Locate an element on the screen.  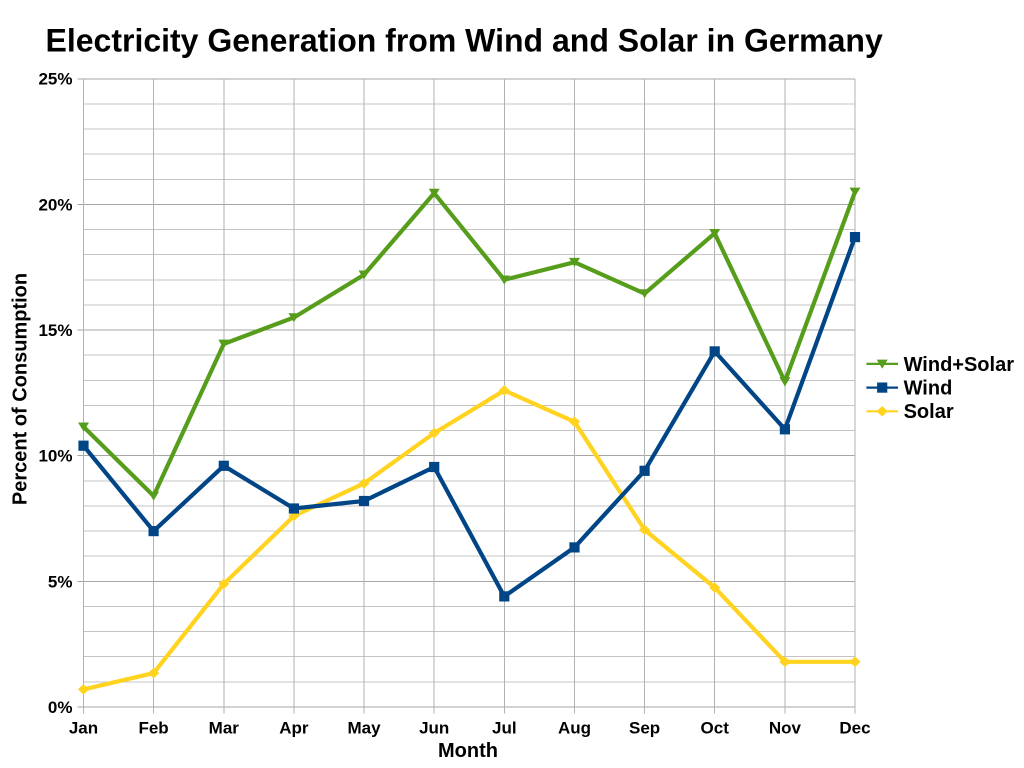
svg-text: 5% is located at coordinates (60, 581).